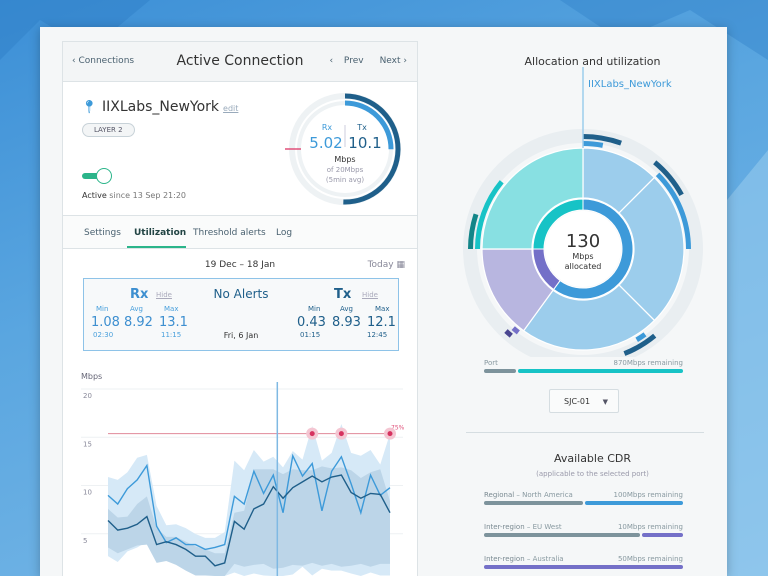  What do you see at coordinates (592, 61) in the screenshot?
I see `allocation-title: Allocation and utilization` at bounding box center [592, 61].